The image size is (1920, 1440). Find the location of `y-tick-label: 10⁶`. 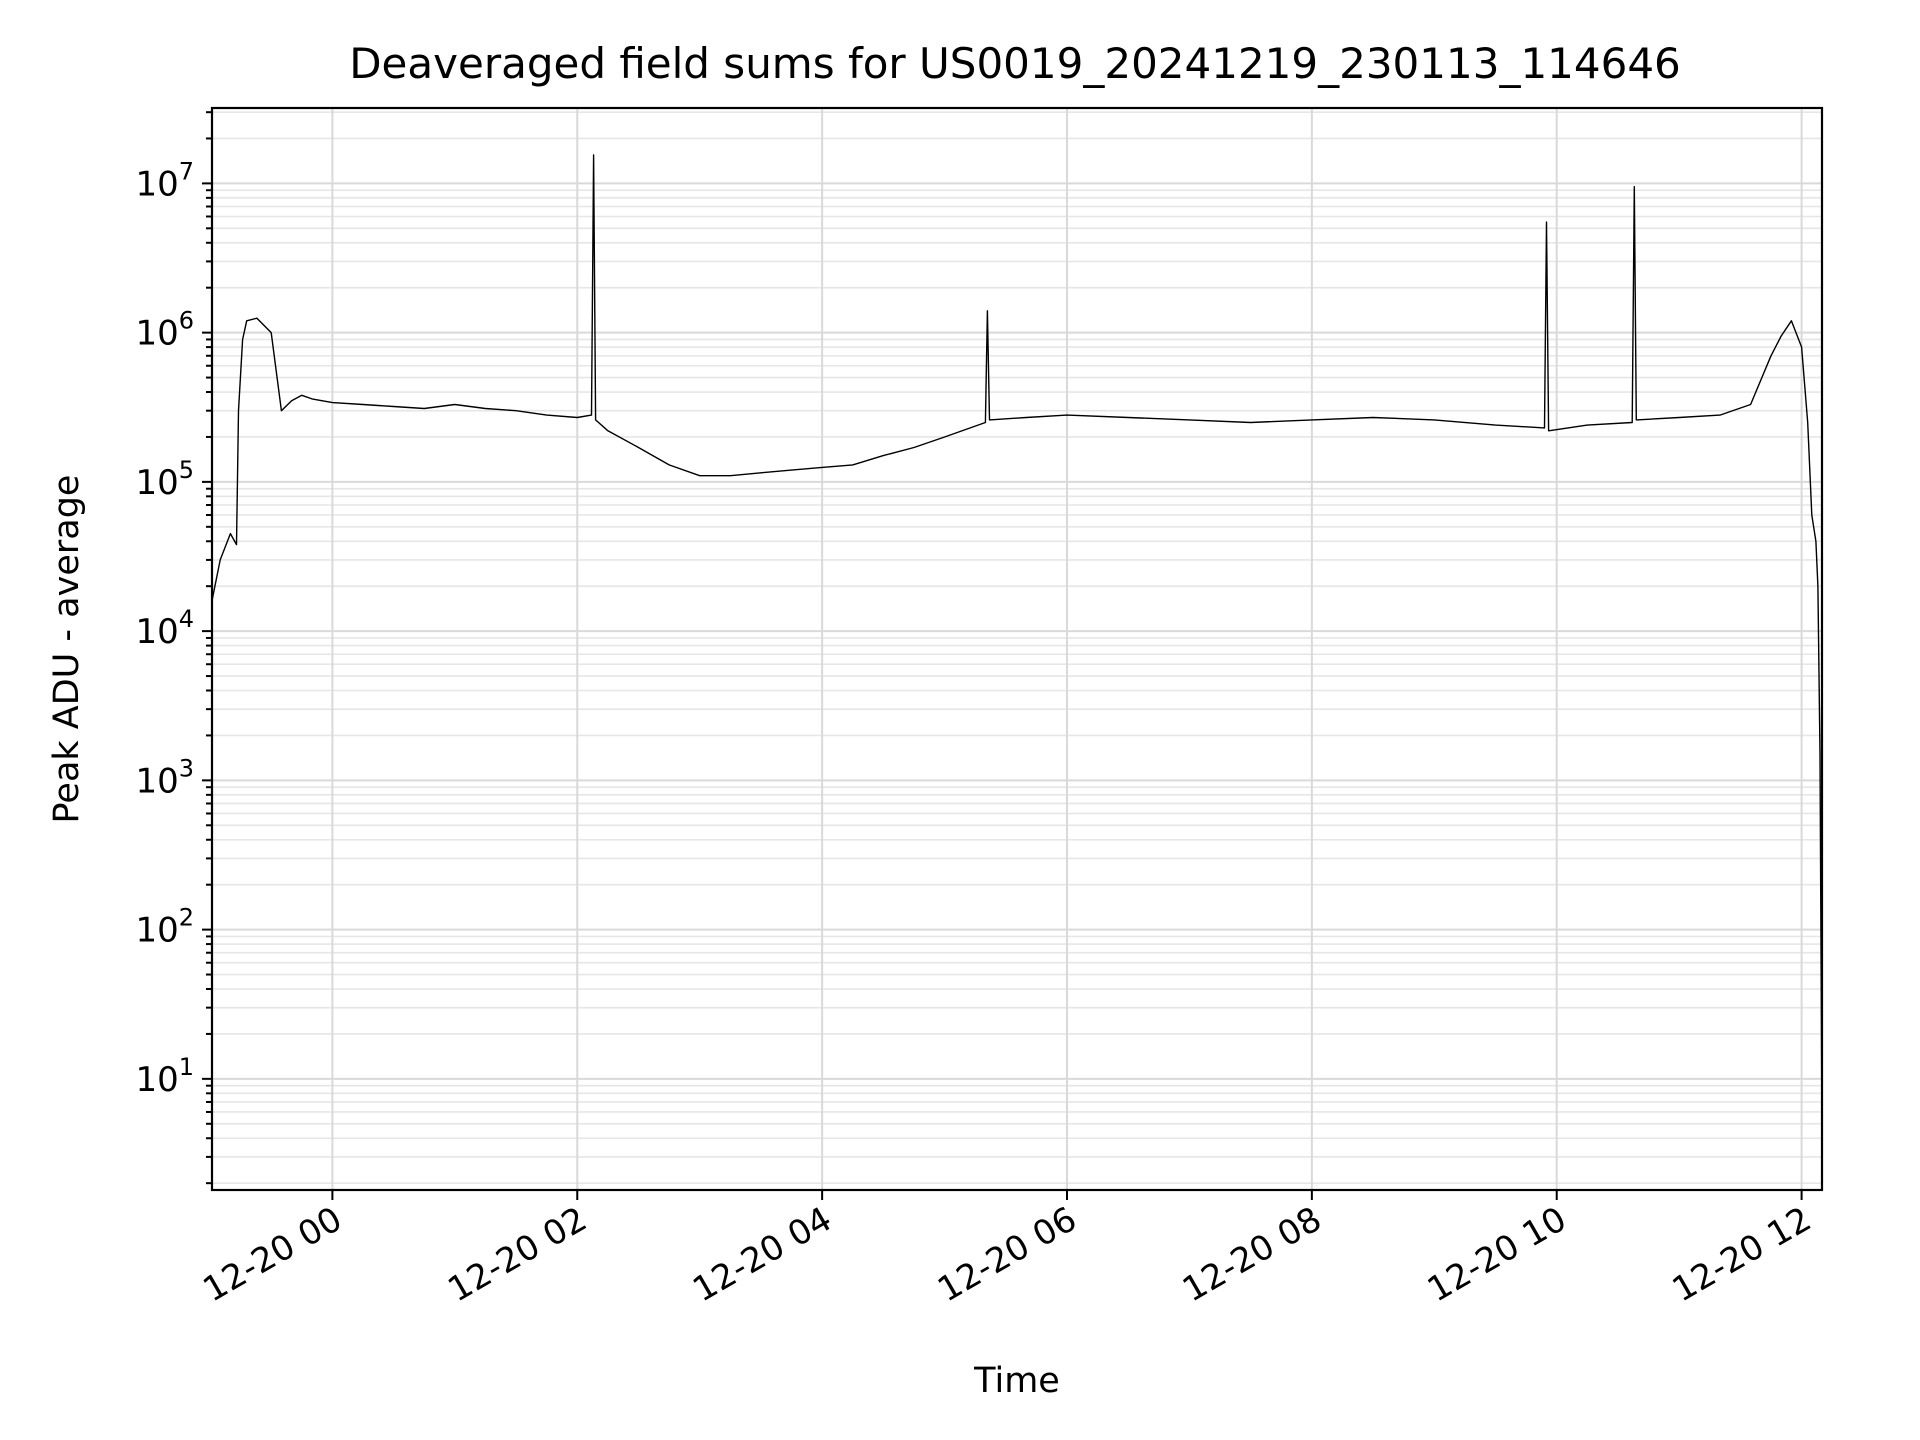

y-tick-label: 10⁶ is located at coordinates (164, 330).